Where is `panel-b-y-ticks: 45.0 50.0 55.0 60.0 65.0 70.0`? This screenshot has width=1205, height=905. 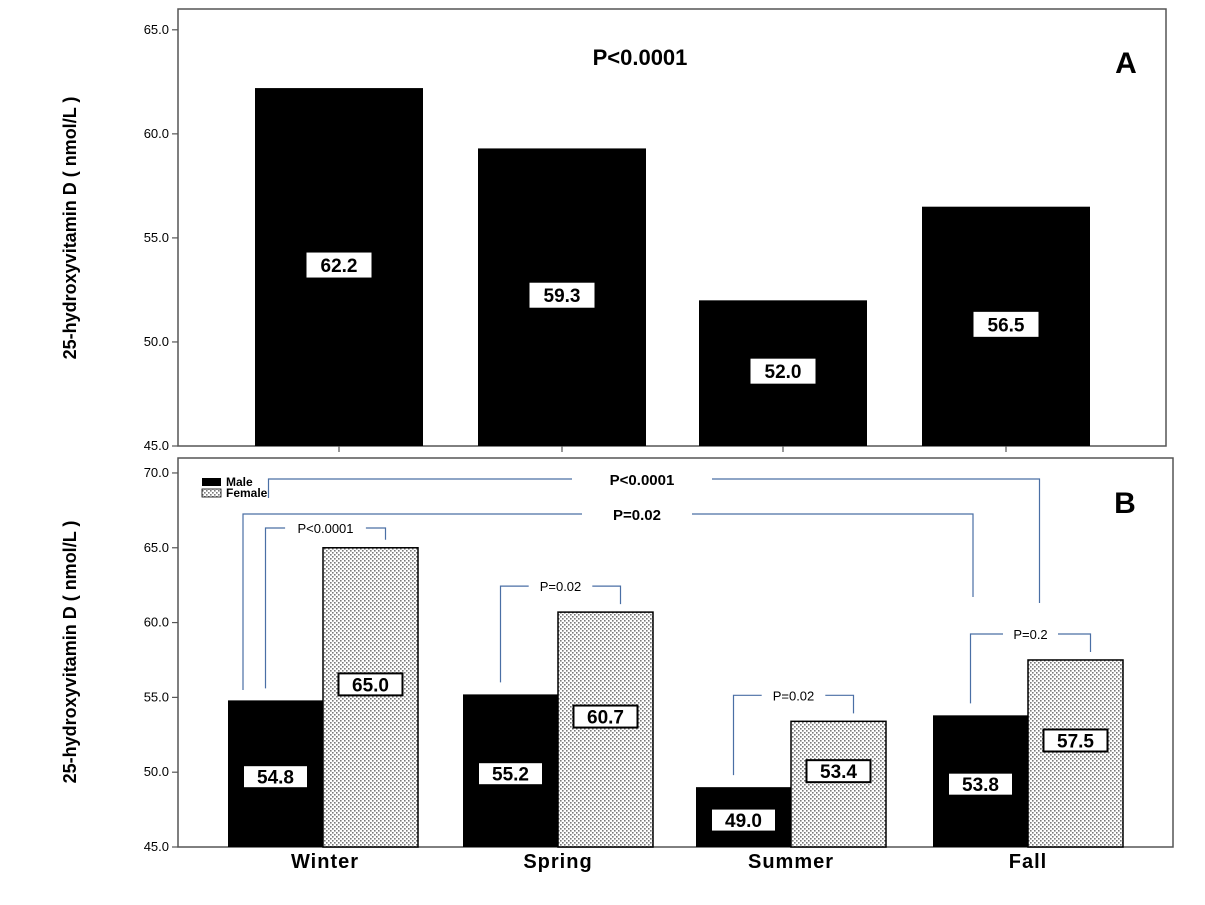
panel-b-y-ticks: 45.0 50.0 55.0 60.0 65.0 70.0 is located at coordinates (161, 659).